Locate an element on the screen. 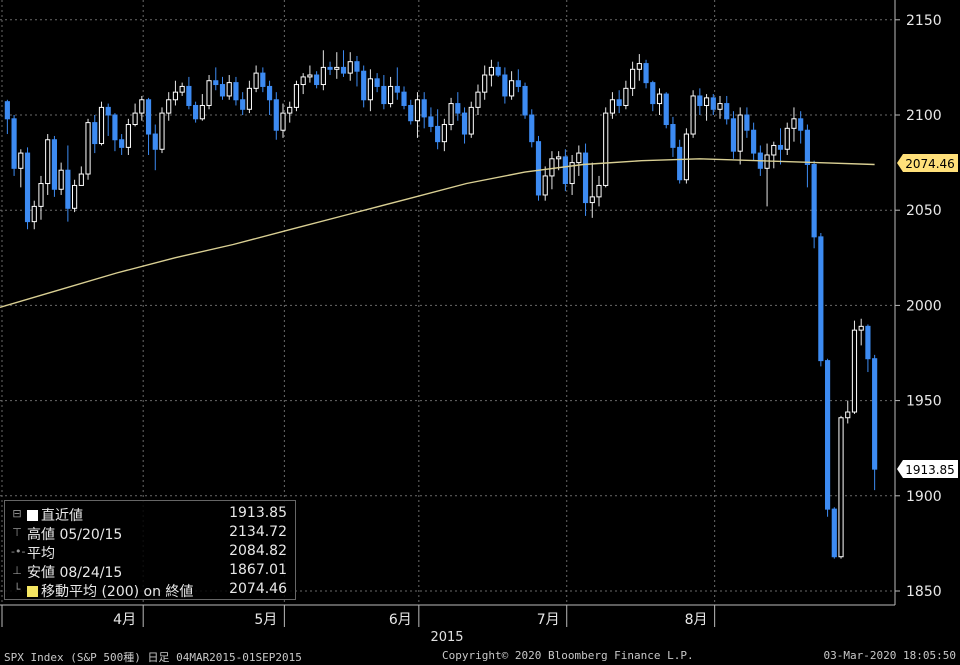 The width and height of the screenshot is (960, 665). low-marker-icon: ⊥ is located at coordinates (17, 570).